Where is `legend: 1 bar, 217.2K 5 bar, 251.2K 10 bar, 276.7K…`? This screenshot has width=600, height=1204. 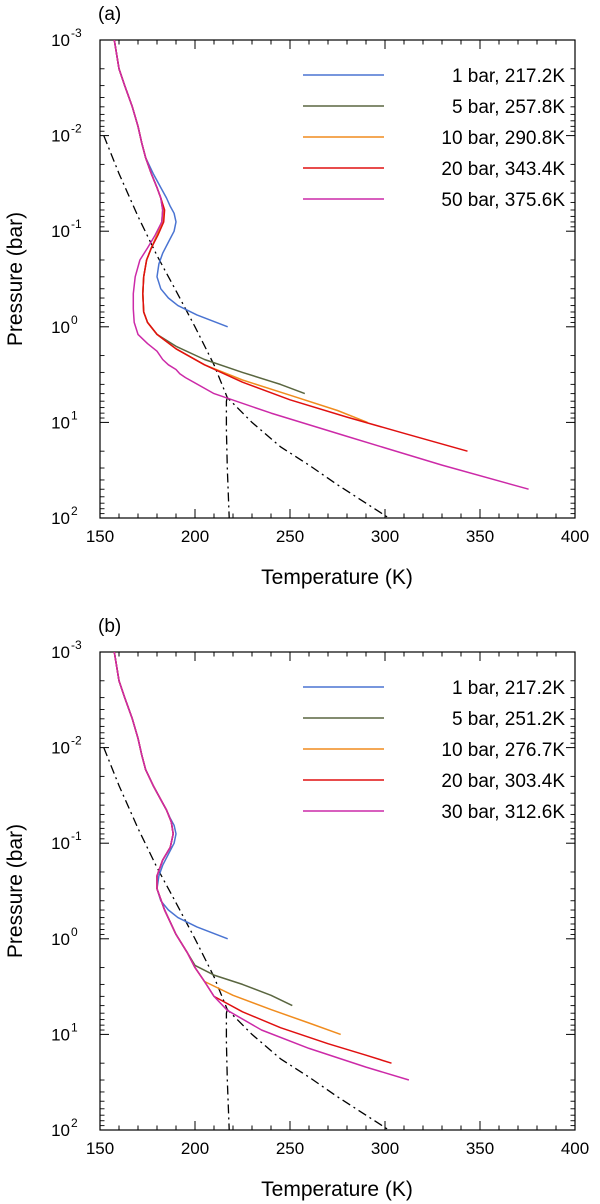 legend: 1 bar, 217.2K 5 bar, 251.2K 10 bar, 276.7K… is located at coordinates (434, 750).